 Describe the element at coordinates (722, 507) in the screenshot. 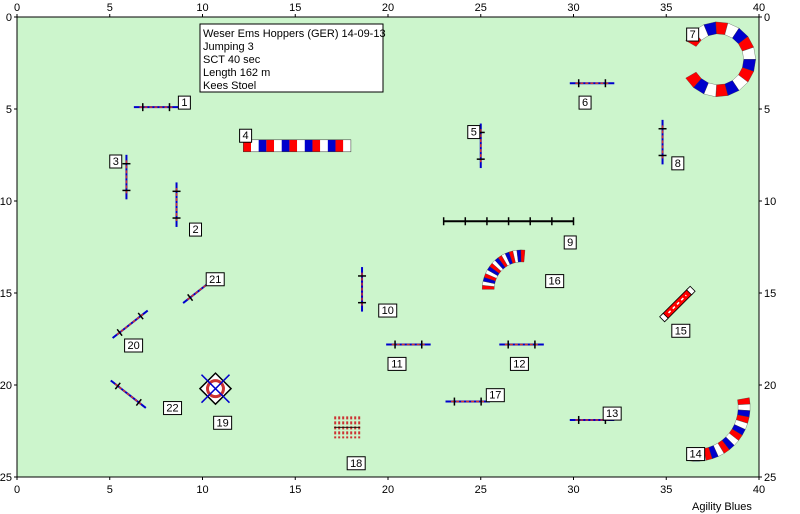

I see `brand-credit: Agility Blues` at that location.